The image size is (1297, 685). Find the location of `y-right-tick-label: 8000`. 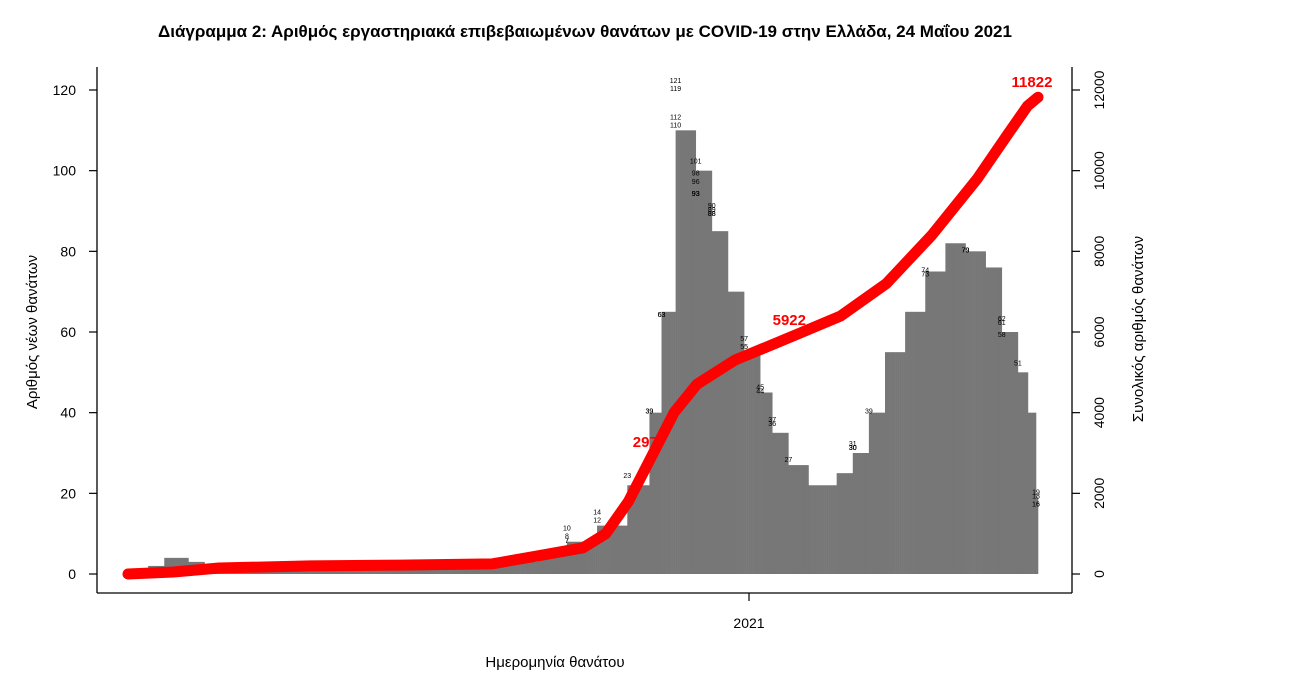

y-right-tick-label: 8000 is located at coordinates (1099, 251).